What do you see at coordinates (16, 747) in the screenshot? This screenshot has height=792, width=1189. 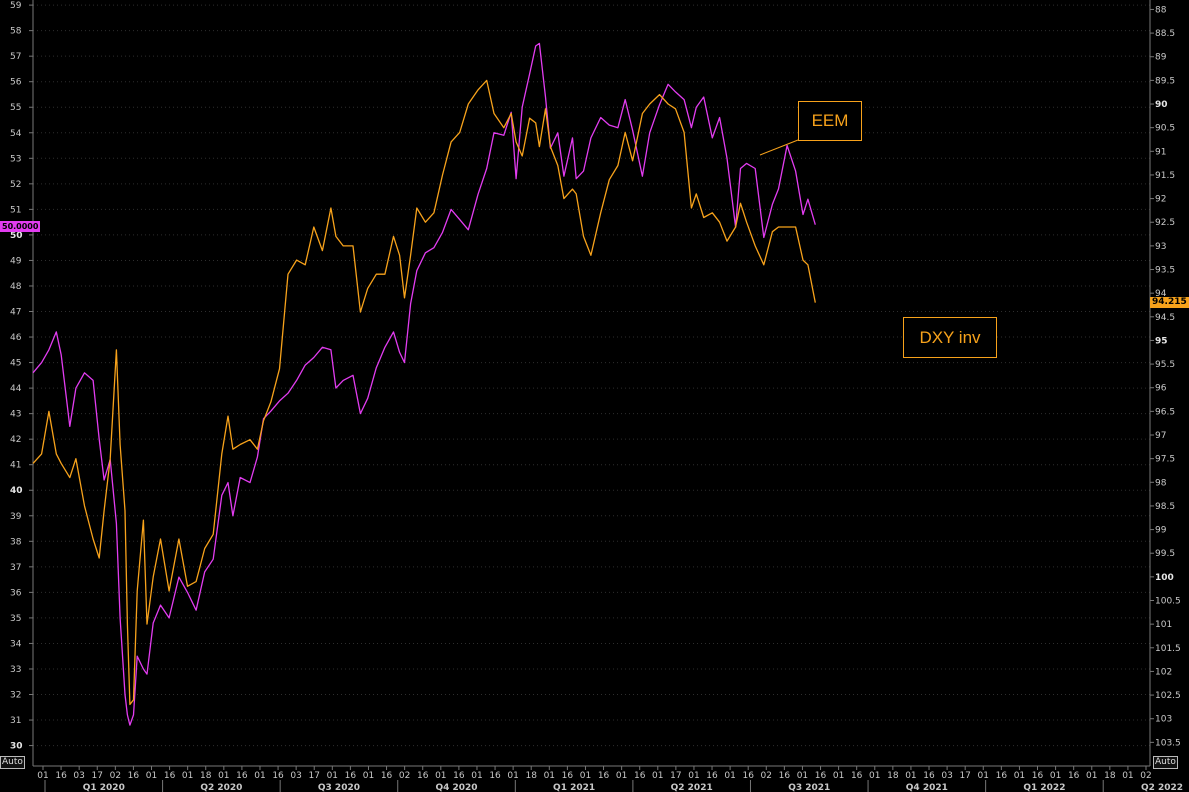 I see `left-tick-label: 30` at bounding box center [16, 747].